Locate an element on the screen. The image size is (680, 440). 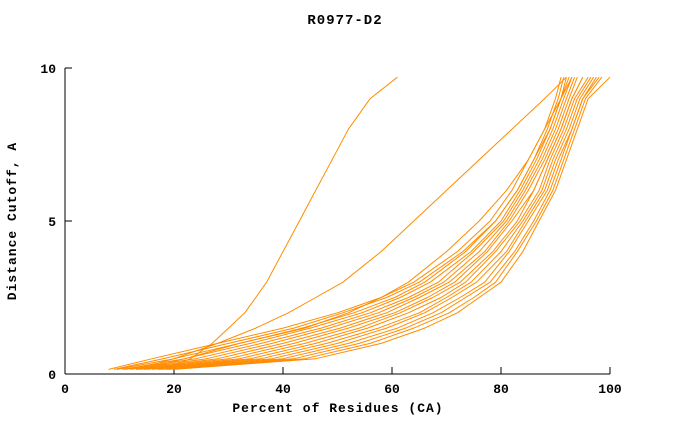
x-tick-label: 100 is located at coordinates (610, 389).